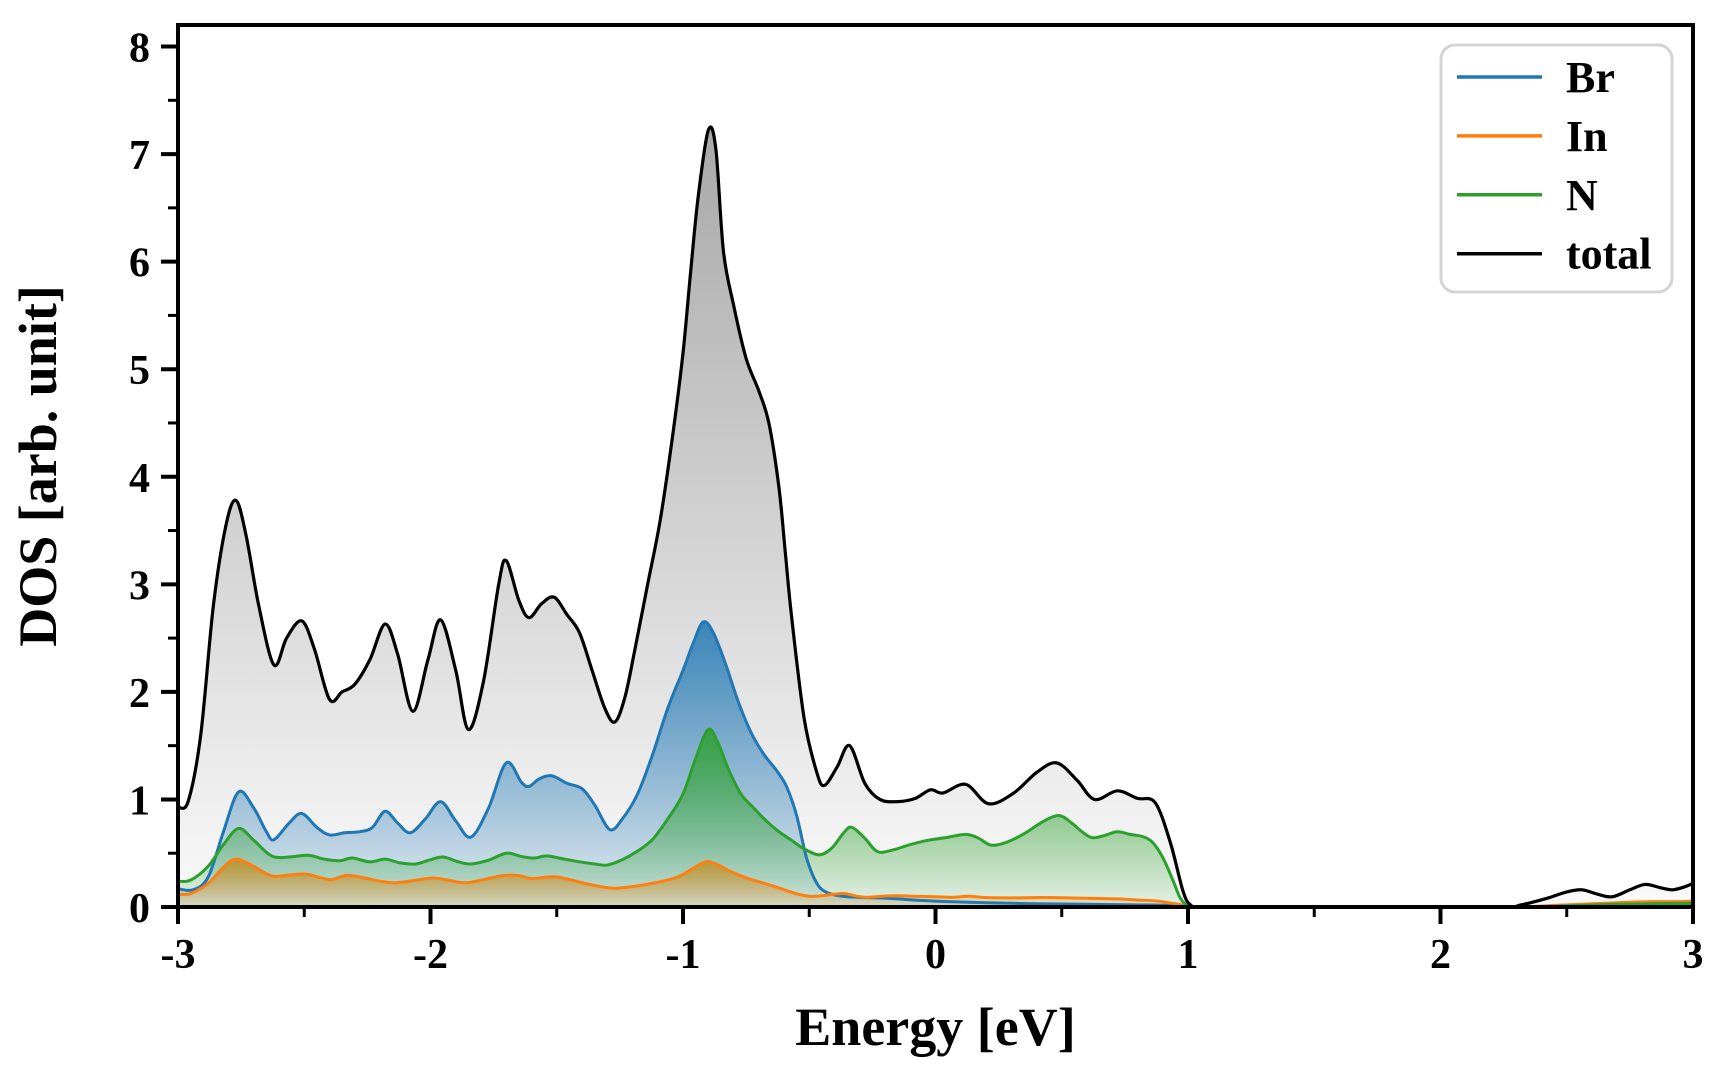 Image resolution: width=1728 pixels, height=1080 pixels. I want to click on y-tick-label-0: 0, so click(139, 909).